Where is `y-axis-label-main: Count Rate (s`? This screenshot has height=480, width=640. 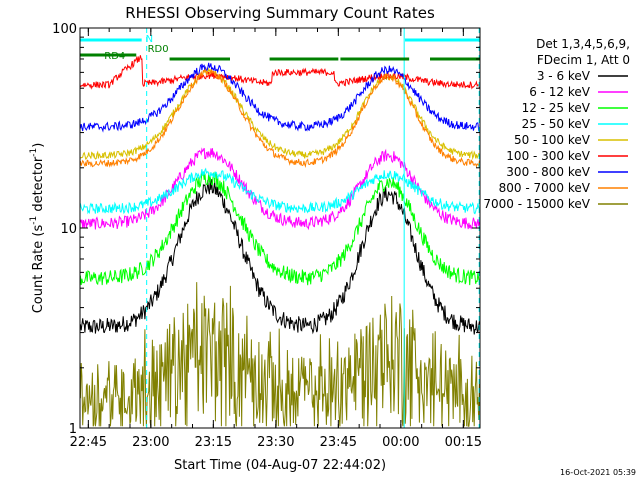 y-axis-label-main: Count Rate (s is located at coordinates (38, 269).